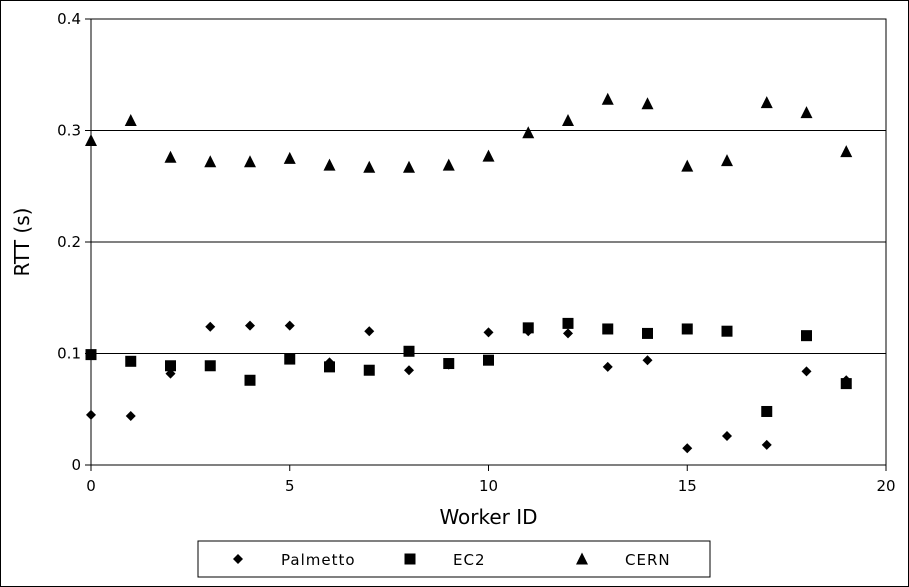 The width and height of the screenshot is (909, 587). Describe the element at coordinates (290, 486) in the screenshot. I see `x-tick-label: 5` at that location.